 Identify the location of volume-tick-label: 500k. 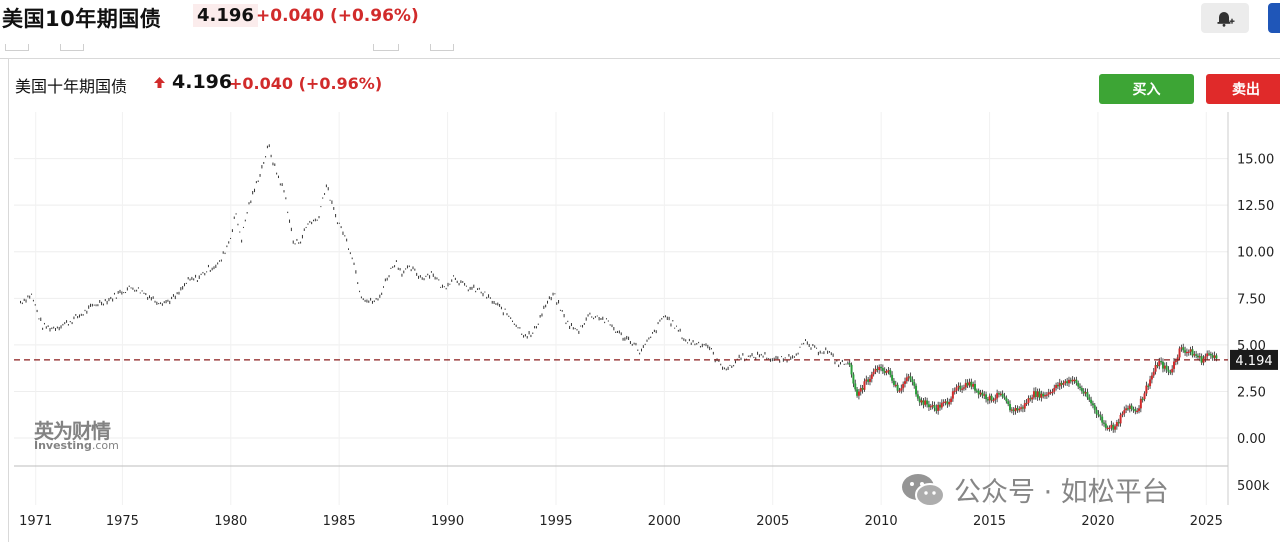
(1253, 486).